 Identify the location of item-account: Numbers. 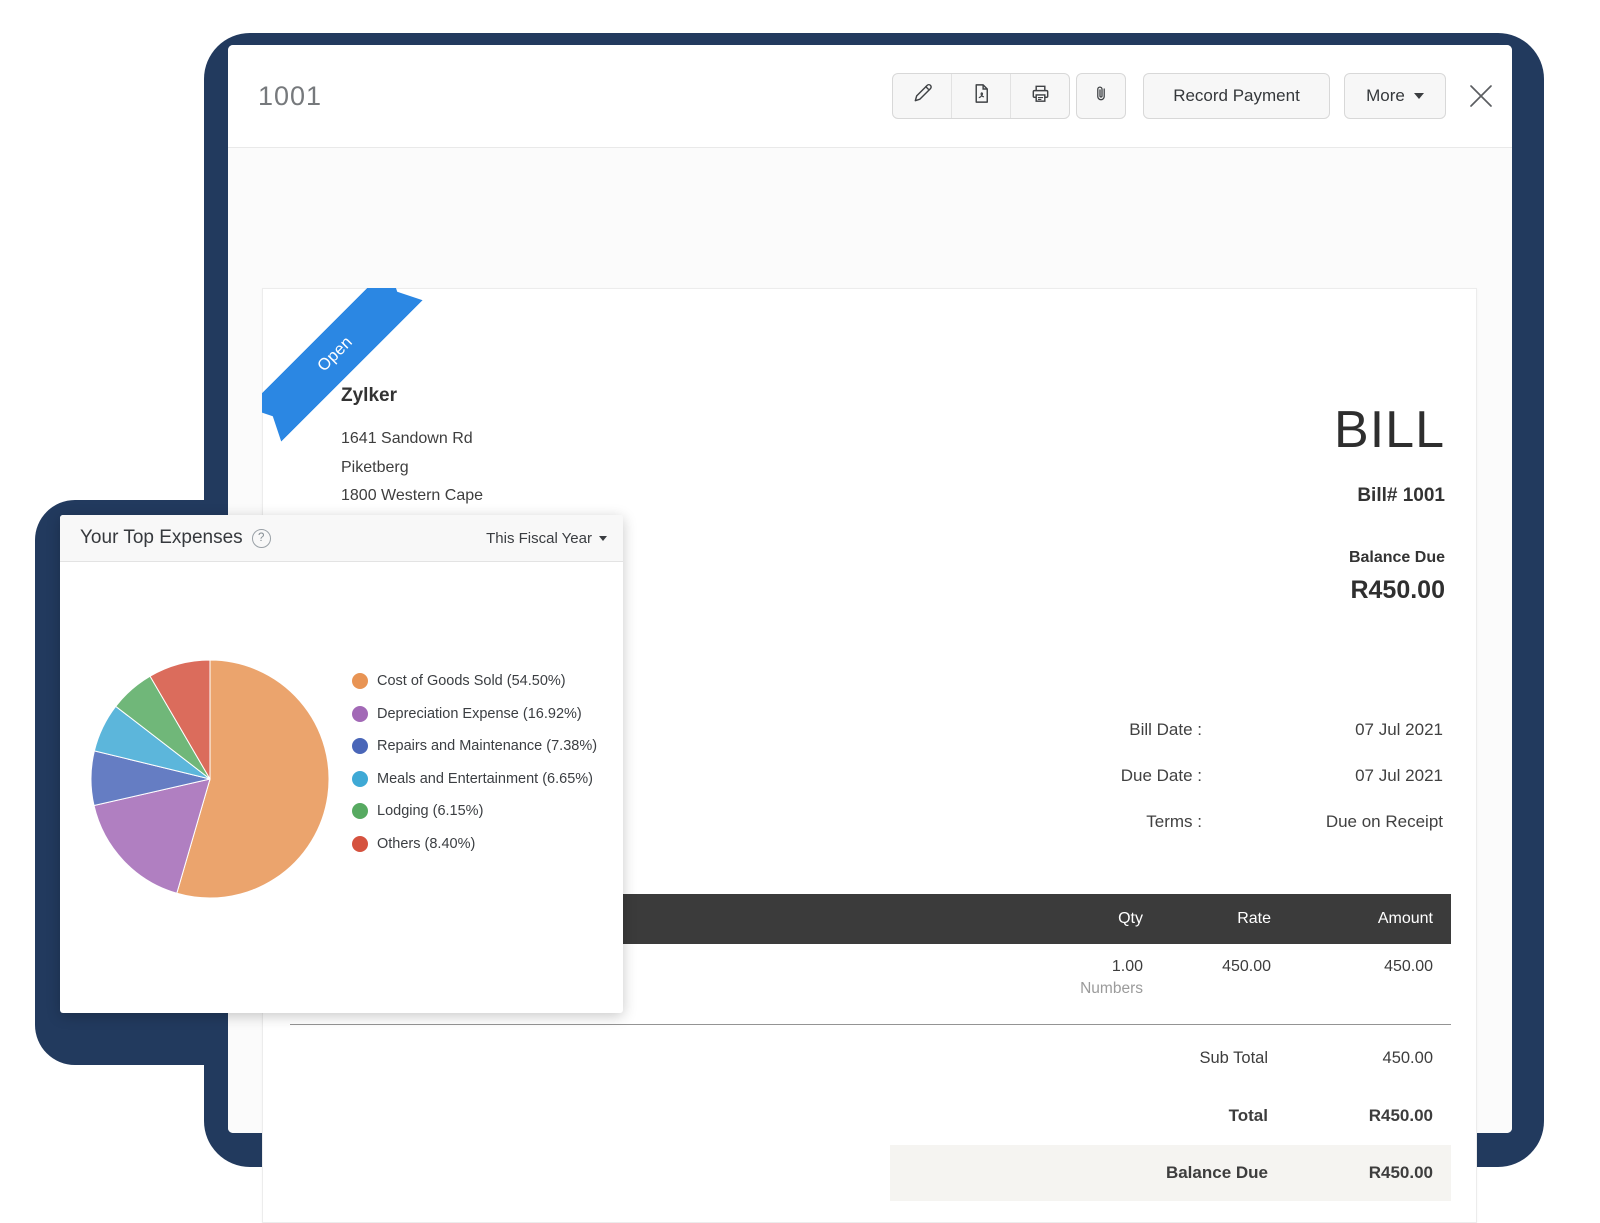
(1111, 988).